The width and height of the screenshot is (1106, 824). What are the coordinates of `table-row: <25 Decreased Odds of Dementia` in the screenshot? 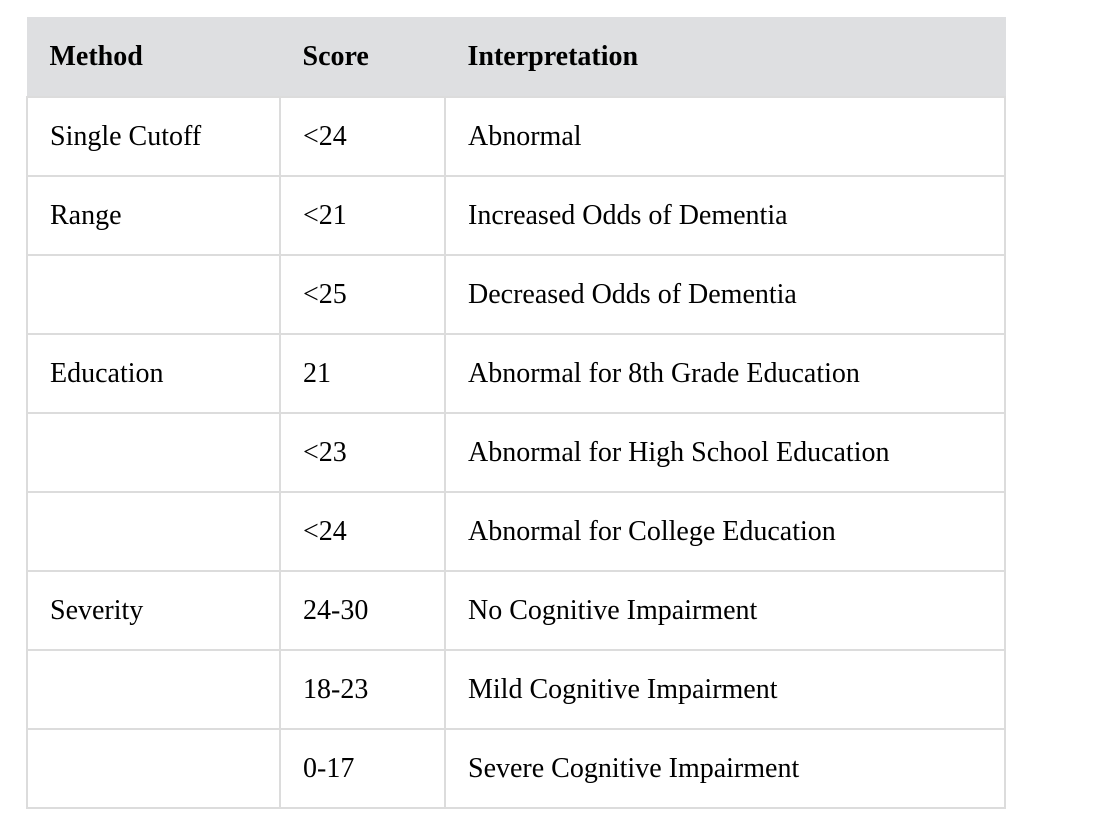 It's located at (516, 294).